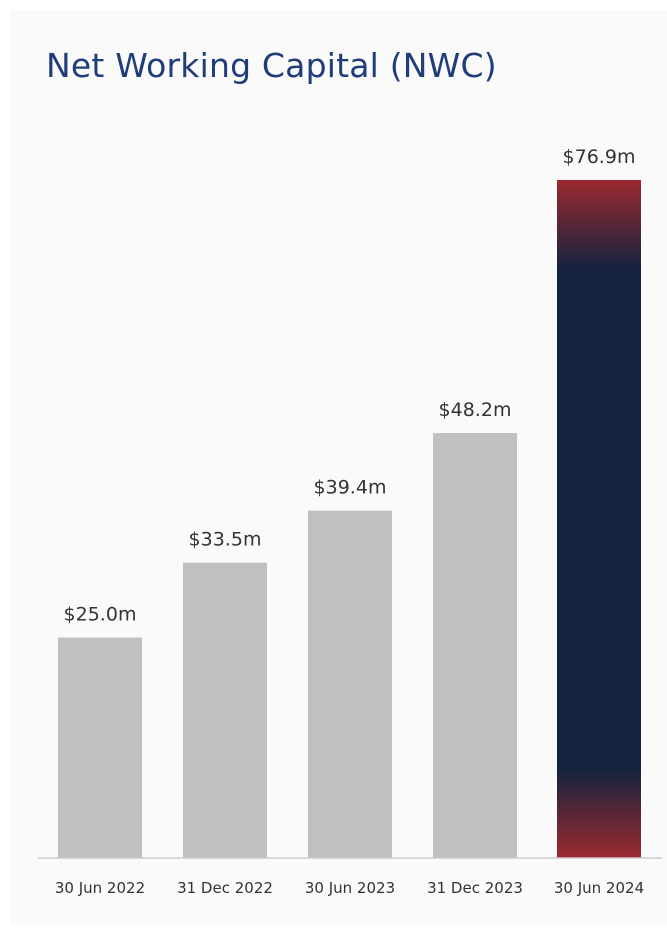  I want to click on category-label-3: 30 Jun 2023, so click(350, 888).